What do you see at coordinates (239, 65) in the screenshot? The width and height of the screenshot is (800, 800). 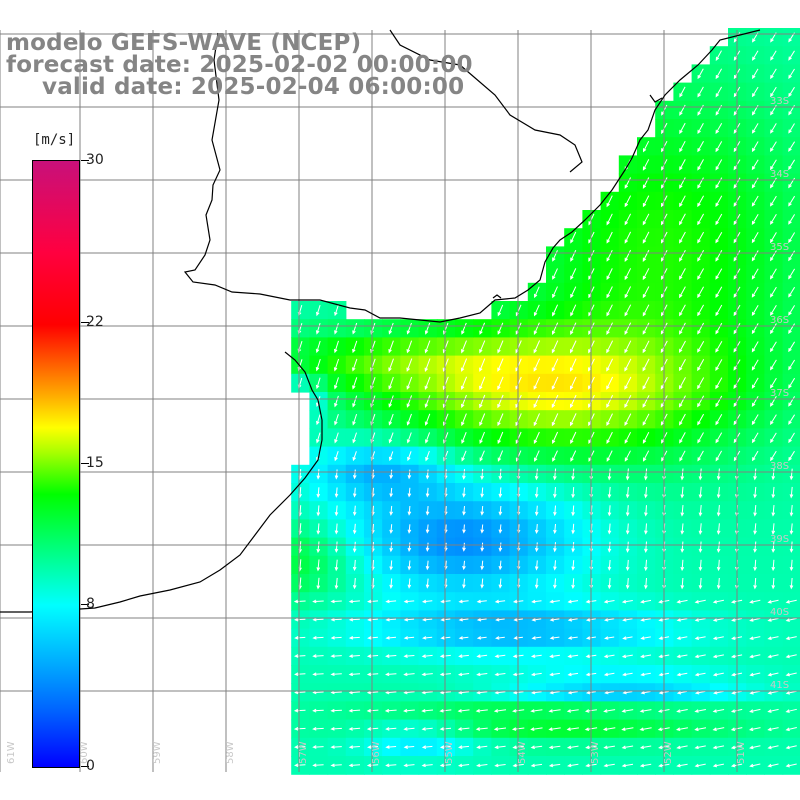 I see `title-forecast-date: forecast date: 2025-02-02 00:00:00` at bounding box center [239, 65].